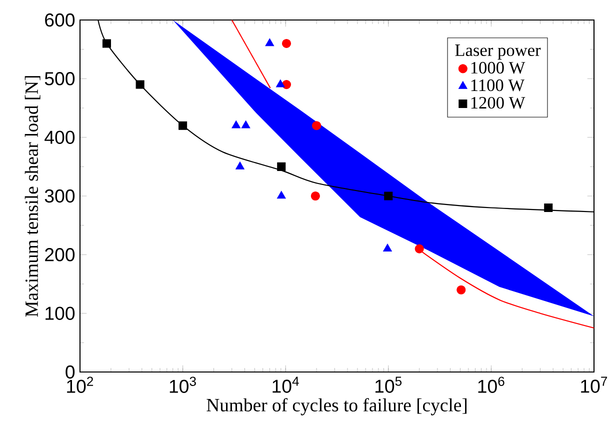 The image size is (613, 437). I want to click on legend-title: Laser power, so click(498, 52).